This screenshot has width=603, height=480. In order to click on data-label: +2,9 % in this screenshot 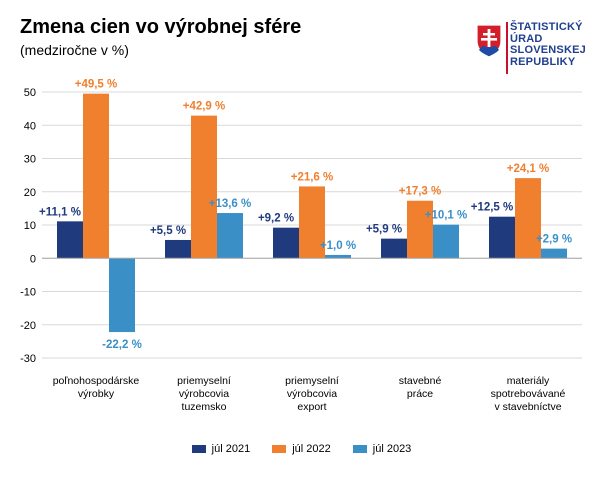, I will do `click(554, 240)`.